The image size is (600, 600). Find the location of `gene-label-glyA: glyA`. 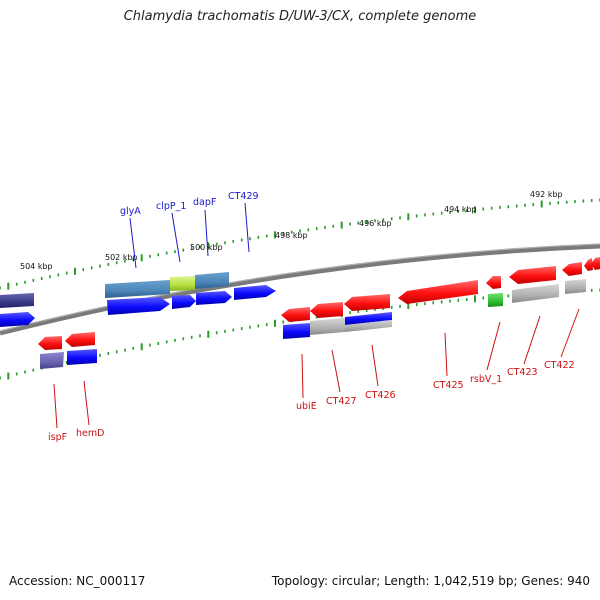

gene-label-glyA: glyA is located at coordinates (130, 211).